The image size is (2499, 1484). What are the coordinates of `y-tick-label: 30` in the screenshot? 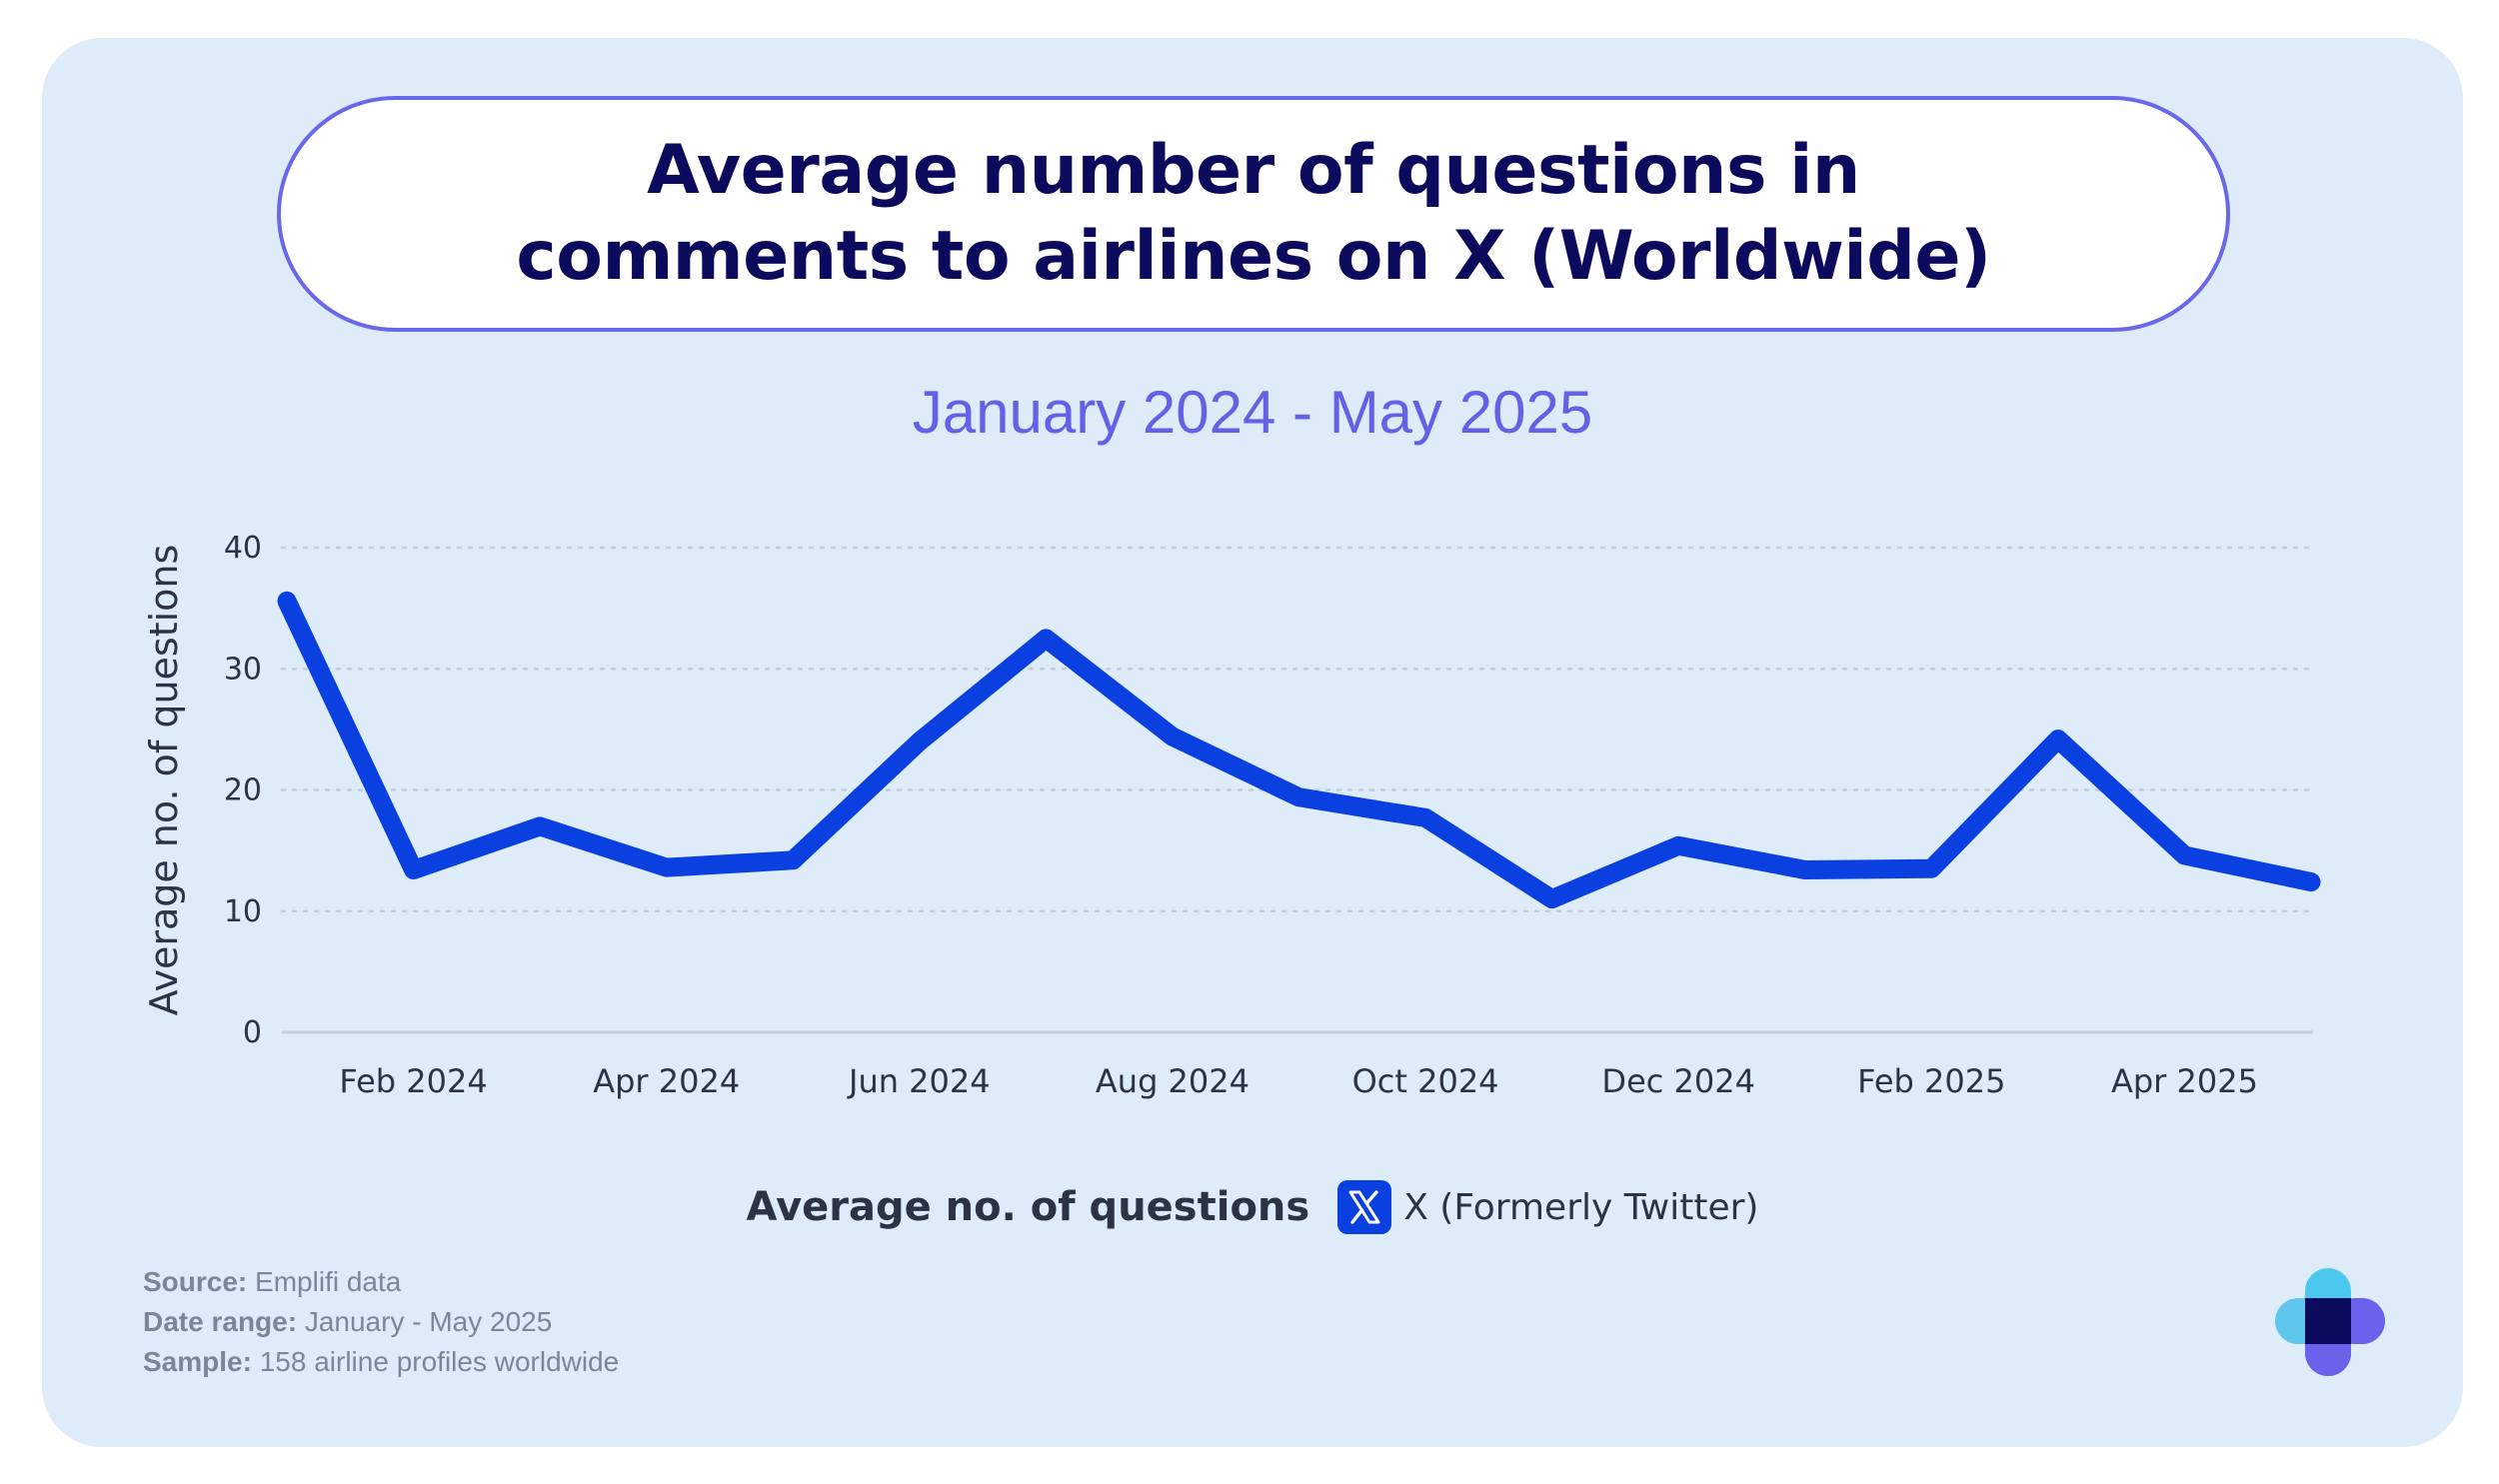 It's located at (243, 669).